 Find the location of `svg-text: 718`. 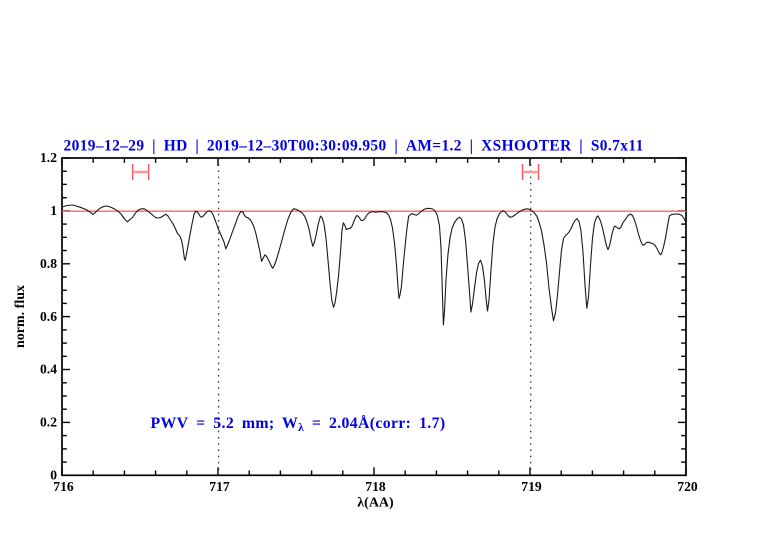

svg-text: 718 is located at coordinates (375, 486).